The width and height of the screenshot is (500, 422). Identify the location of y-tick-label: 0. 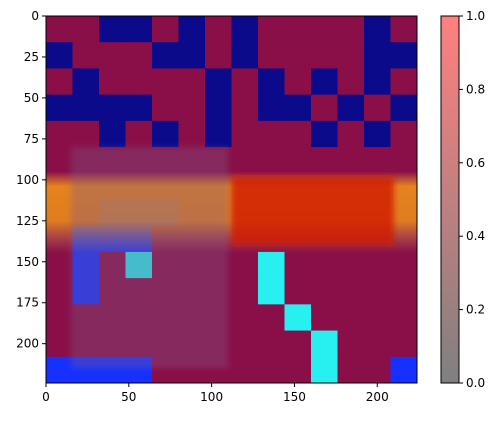
(35, 16).